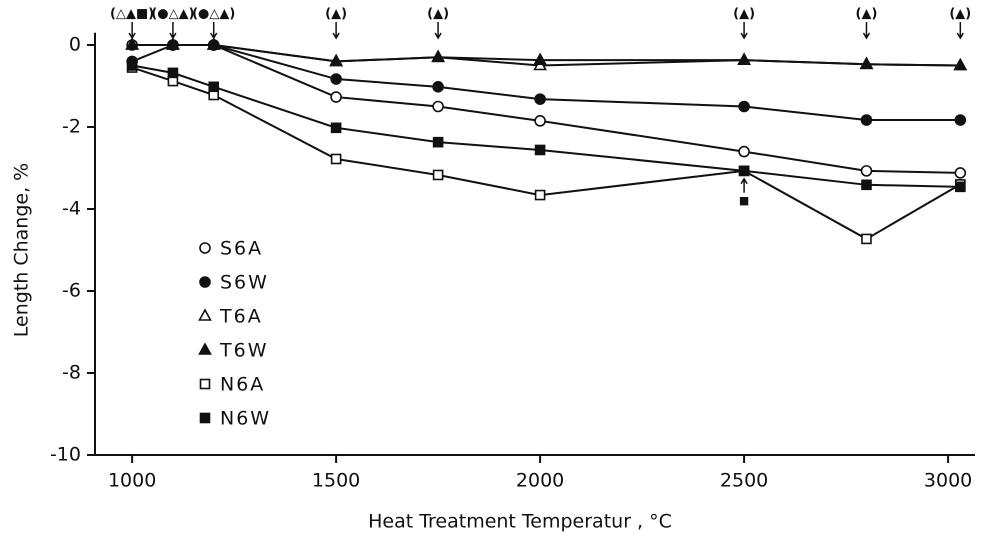  Describe the element at coordinates (744, 200) in the screenshot. I see `annotation: ■` at that location.